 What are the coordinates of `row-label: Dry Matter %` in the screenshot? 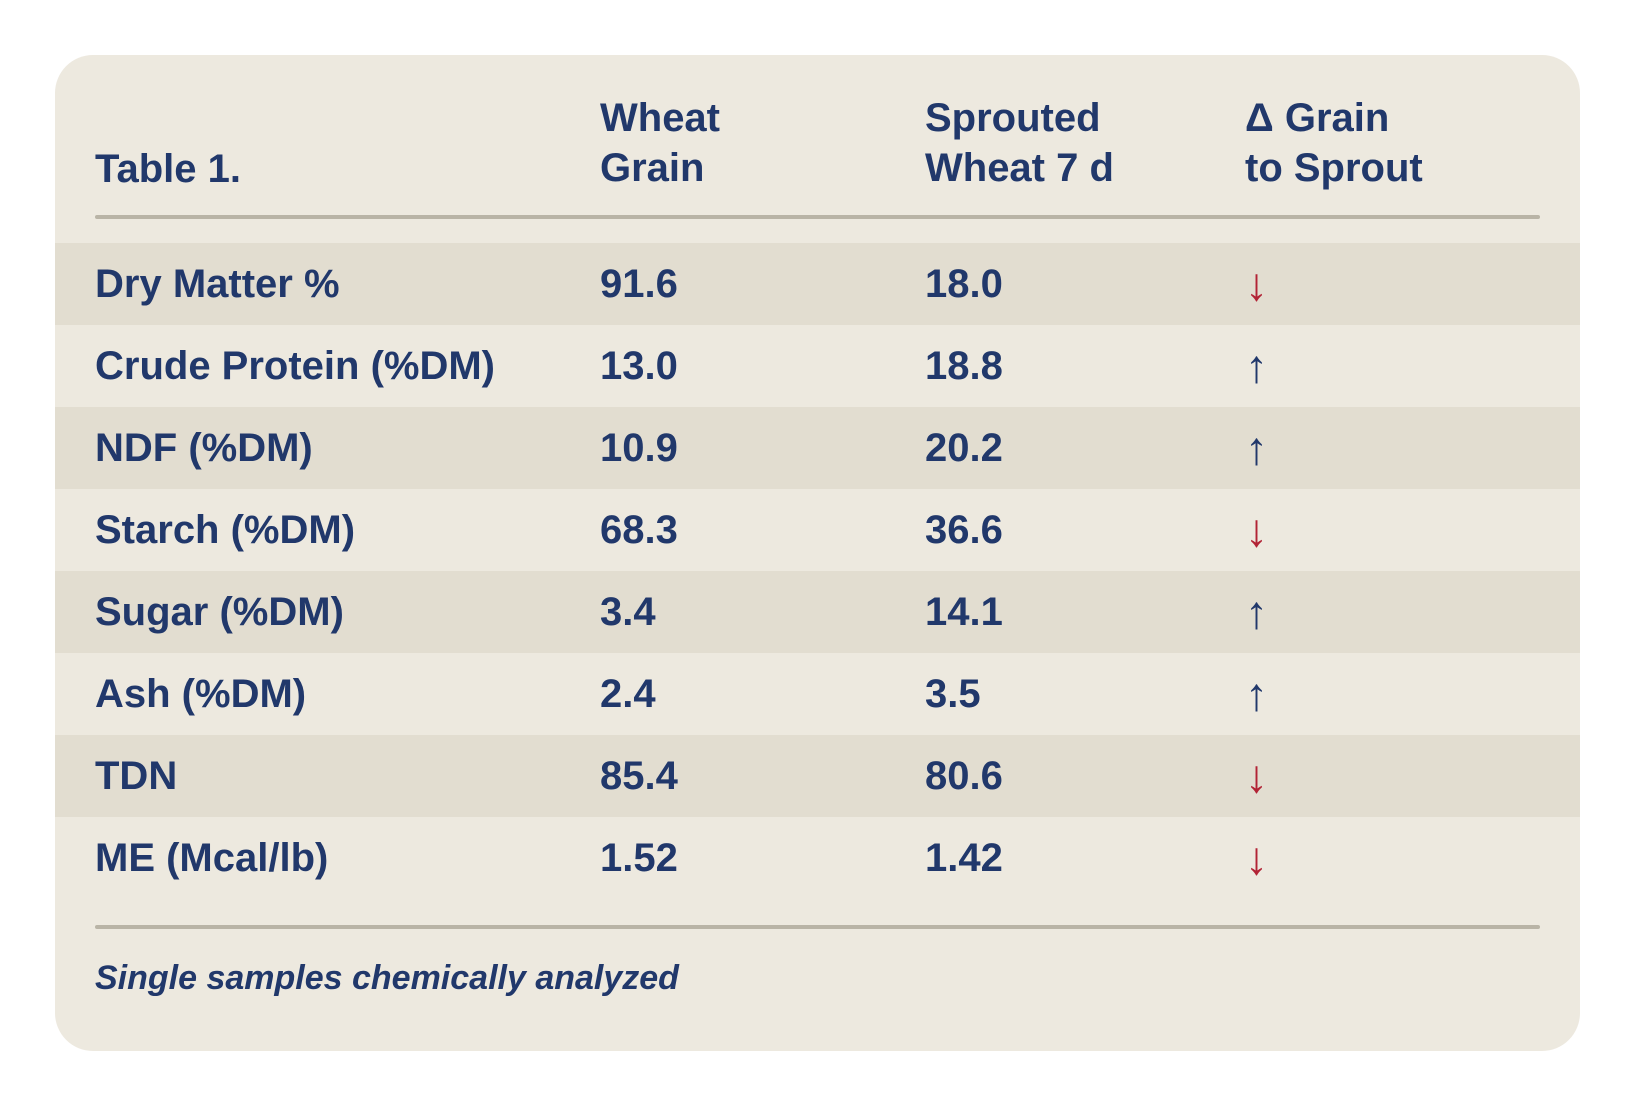 It's located at (217, 284).